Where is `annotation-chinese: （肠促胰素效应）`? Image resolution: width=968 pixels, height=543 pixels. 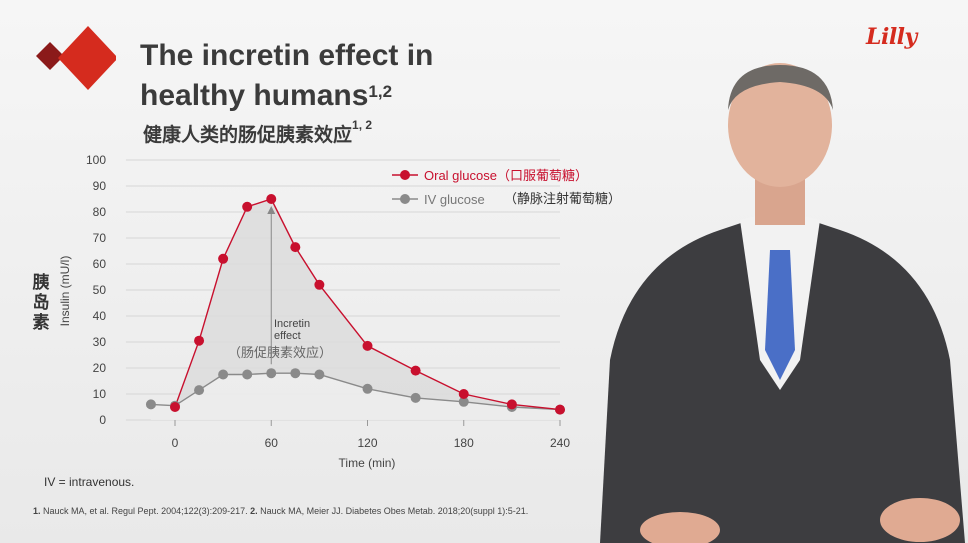
annotation-chinese: （肠促胰素效应） is located at coordinates (280, 352).